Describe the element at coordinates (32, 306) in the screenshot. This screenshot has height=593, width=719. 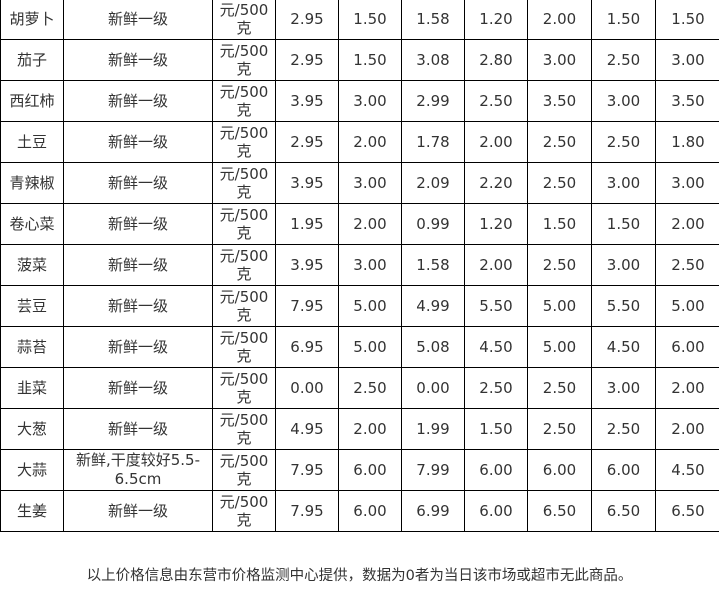
I see `product-name-cell: 芸豆` at that location.